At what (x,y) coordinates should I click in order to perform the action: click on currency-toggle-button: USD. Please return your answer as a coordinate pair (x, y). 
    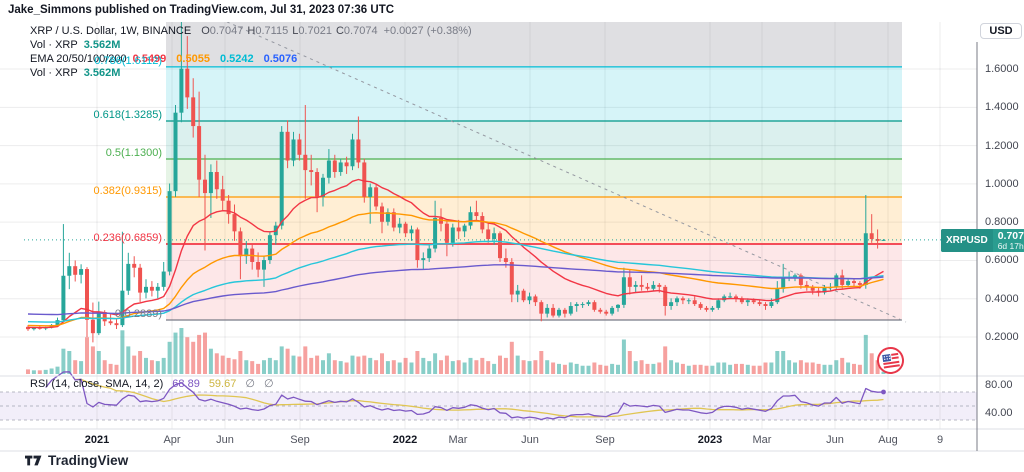
    Looking at the image, I should click on (1001, 31).